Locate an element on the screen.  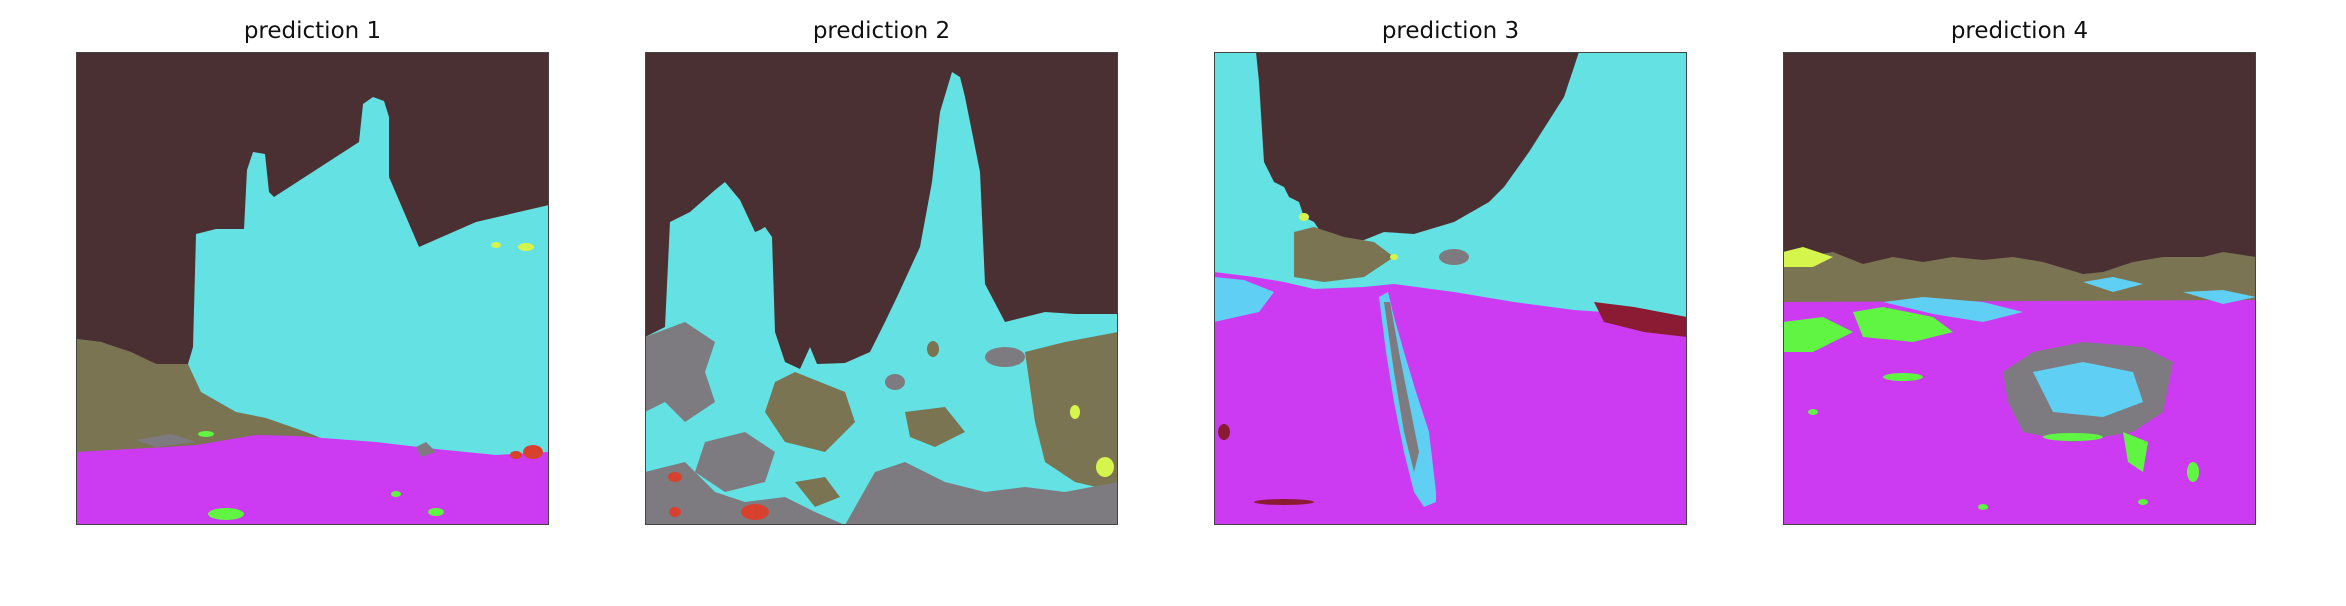
panel-title: prediction 4 is located at coordinates (2019, 31).